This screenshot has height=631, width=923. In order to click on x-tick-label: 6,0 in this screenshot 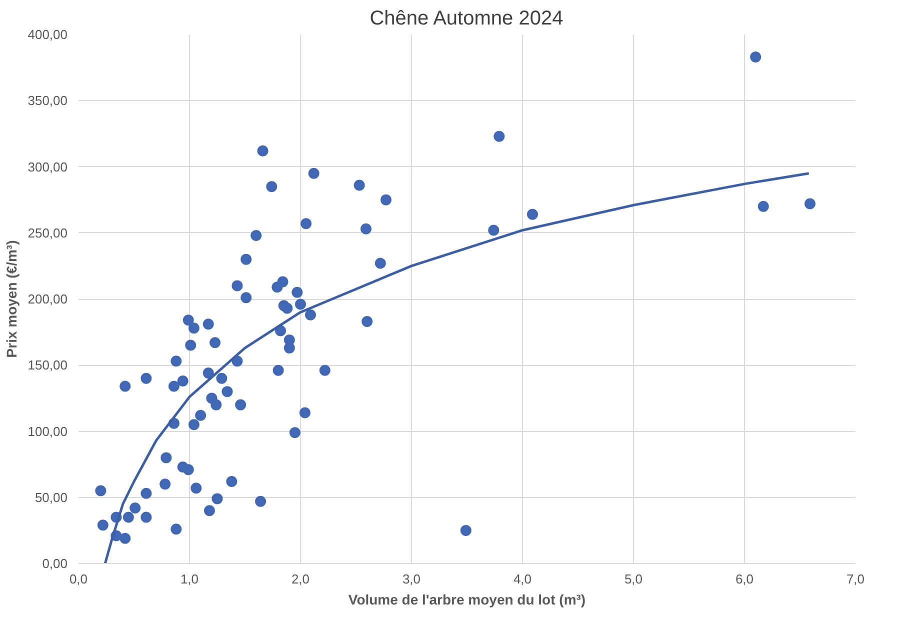, I will do `click(744, 579)`.